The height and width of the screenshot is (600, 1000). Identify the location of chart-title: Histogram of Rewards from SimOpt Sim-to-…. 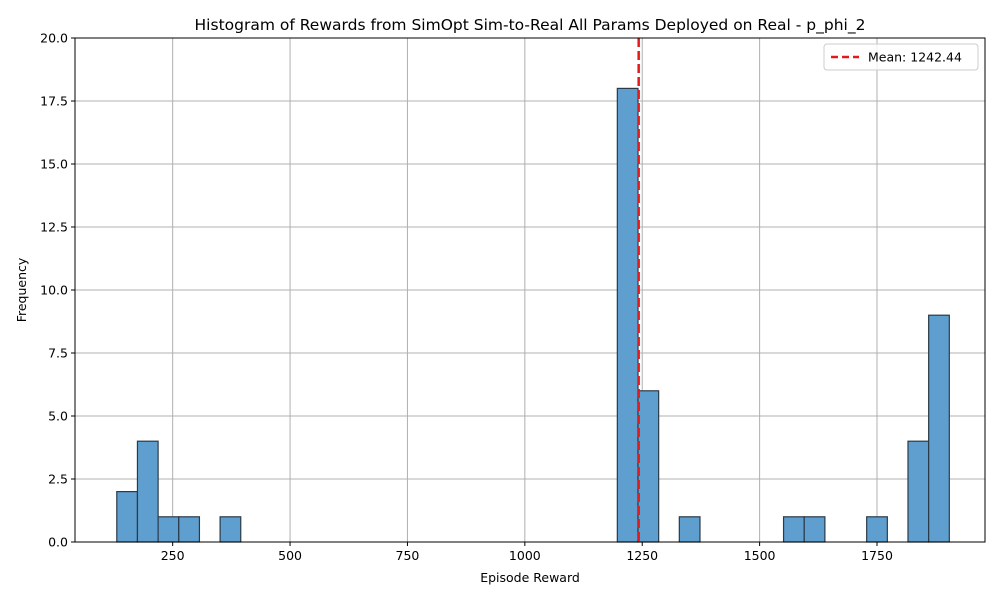
(530, 25).